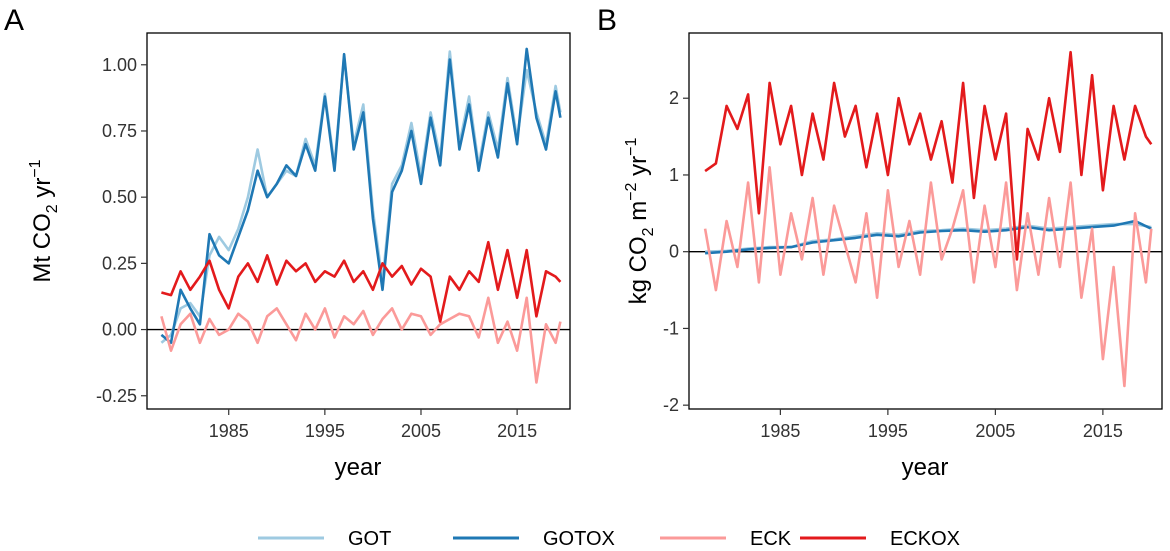  I want to click on legend-label-eckox: ECKOX, so click(925, 539).